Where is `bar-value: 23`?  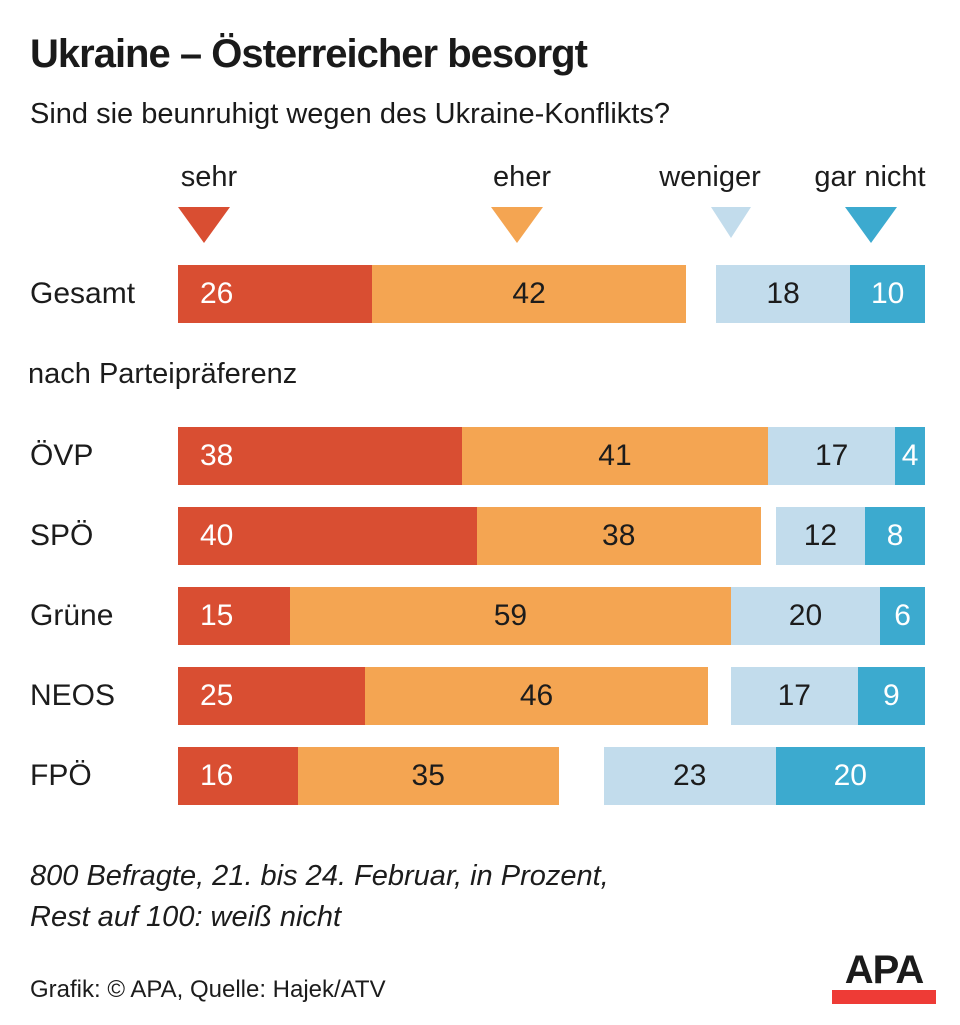 bar-value: 23 is located at coordinates (690, 775).